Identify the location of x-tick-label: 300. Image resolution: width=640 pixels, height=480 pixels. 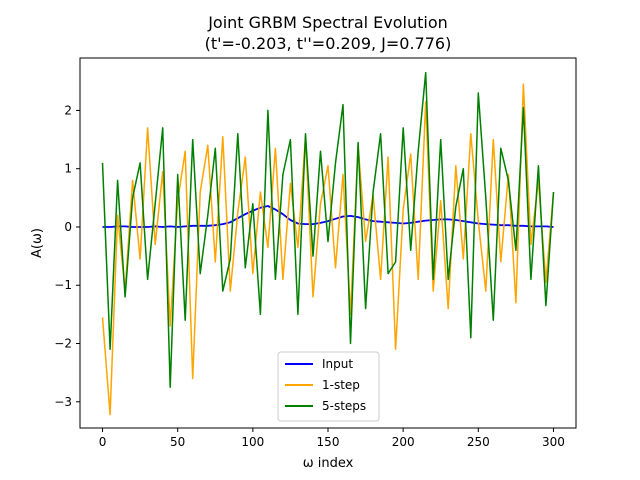
(553, 442).